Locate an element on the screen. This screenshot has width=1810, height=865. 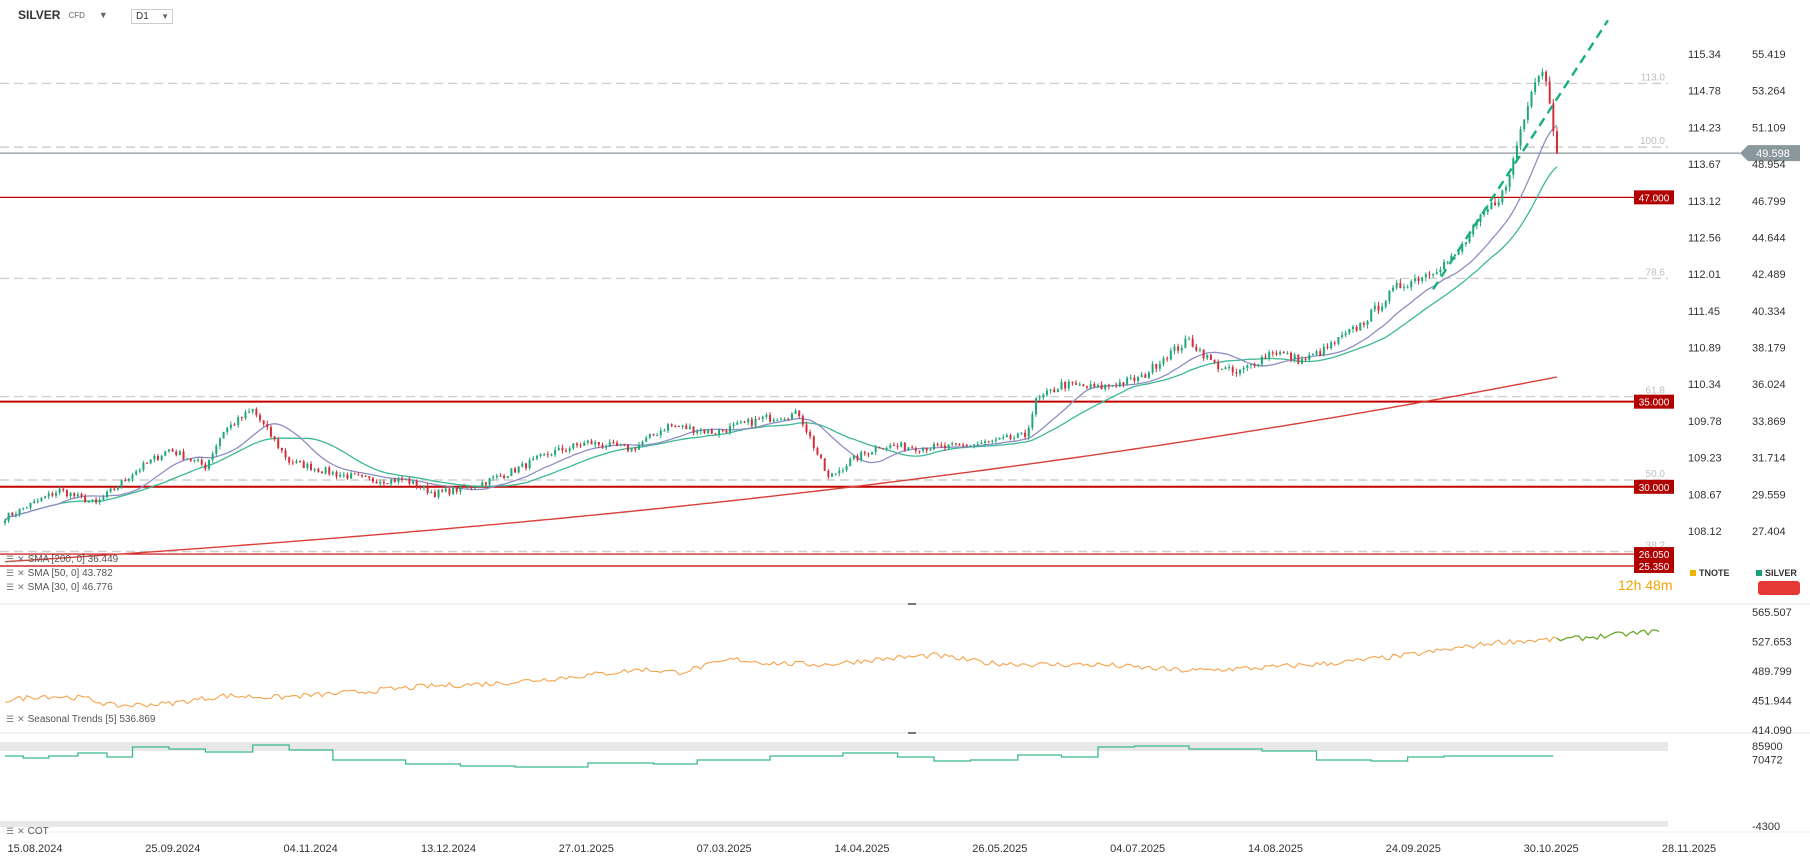
trendline is located at coordinates (1521, 154).